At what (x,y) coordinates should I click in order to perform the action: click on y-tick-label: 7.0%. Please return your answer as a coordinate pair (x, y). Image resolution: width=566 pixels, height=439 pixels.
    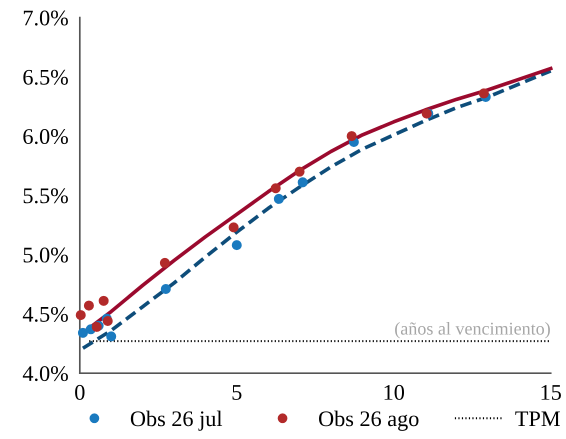
    Looking at the image, I should click on (46, 18).